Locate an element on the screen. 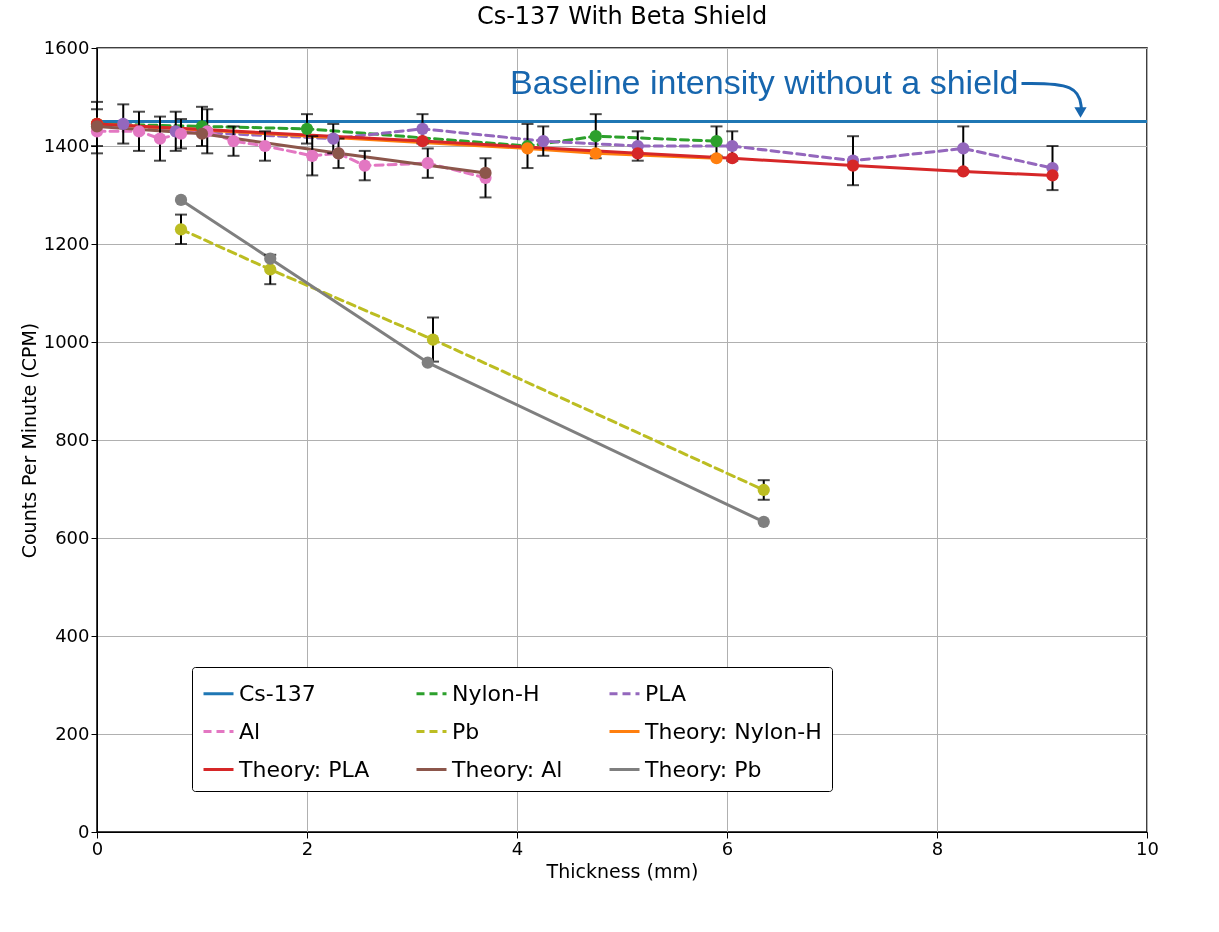 This screenshot has width=1219, height=932. y-tick-label: 1000 is located at coordinates (66, 341).